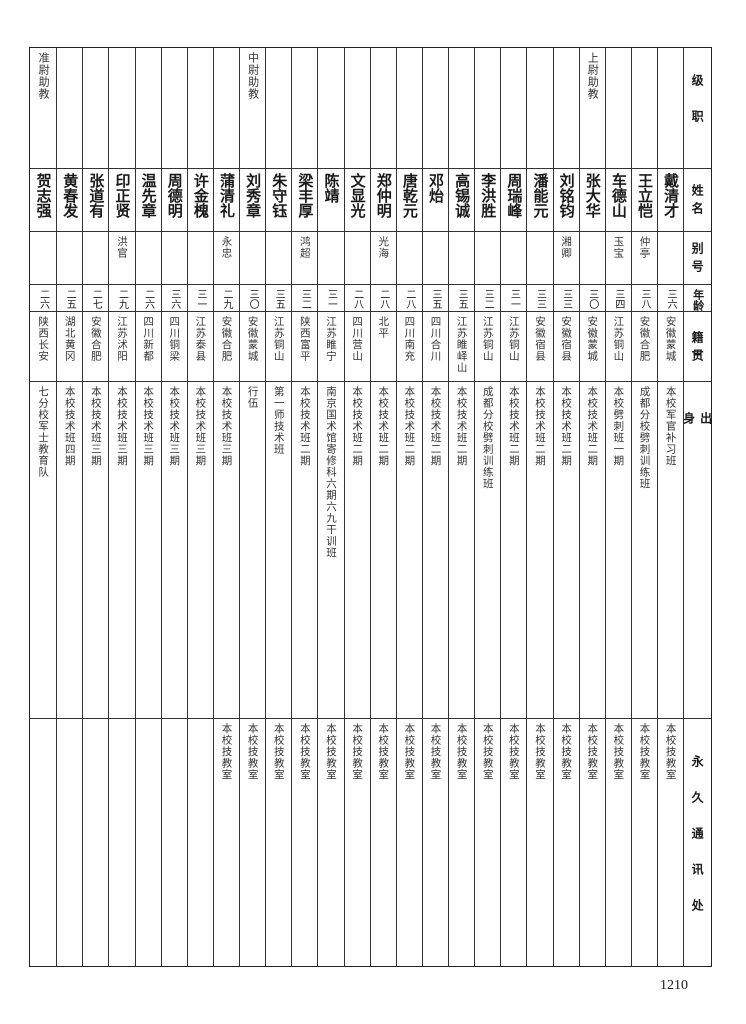  I want to click on person-age: 三八, so click(644, 299).